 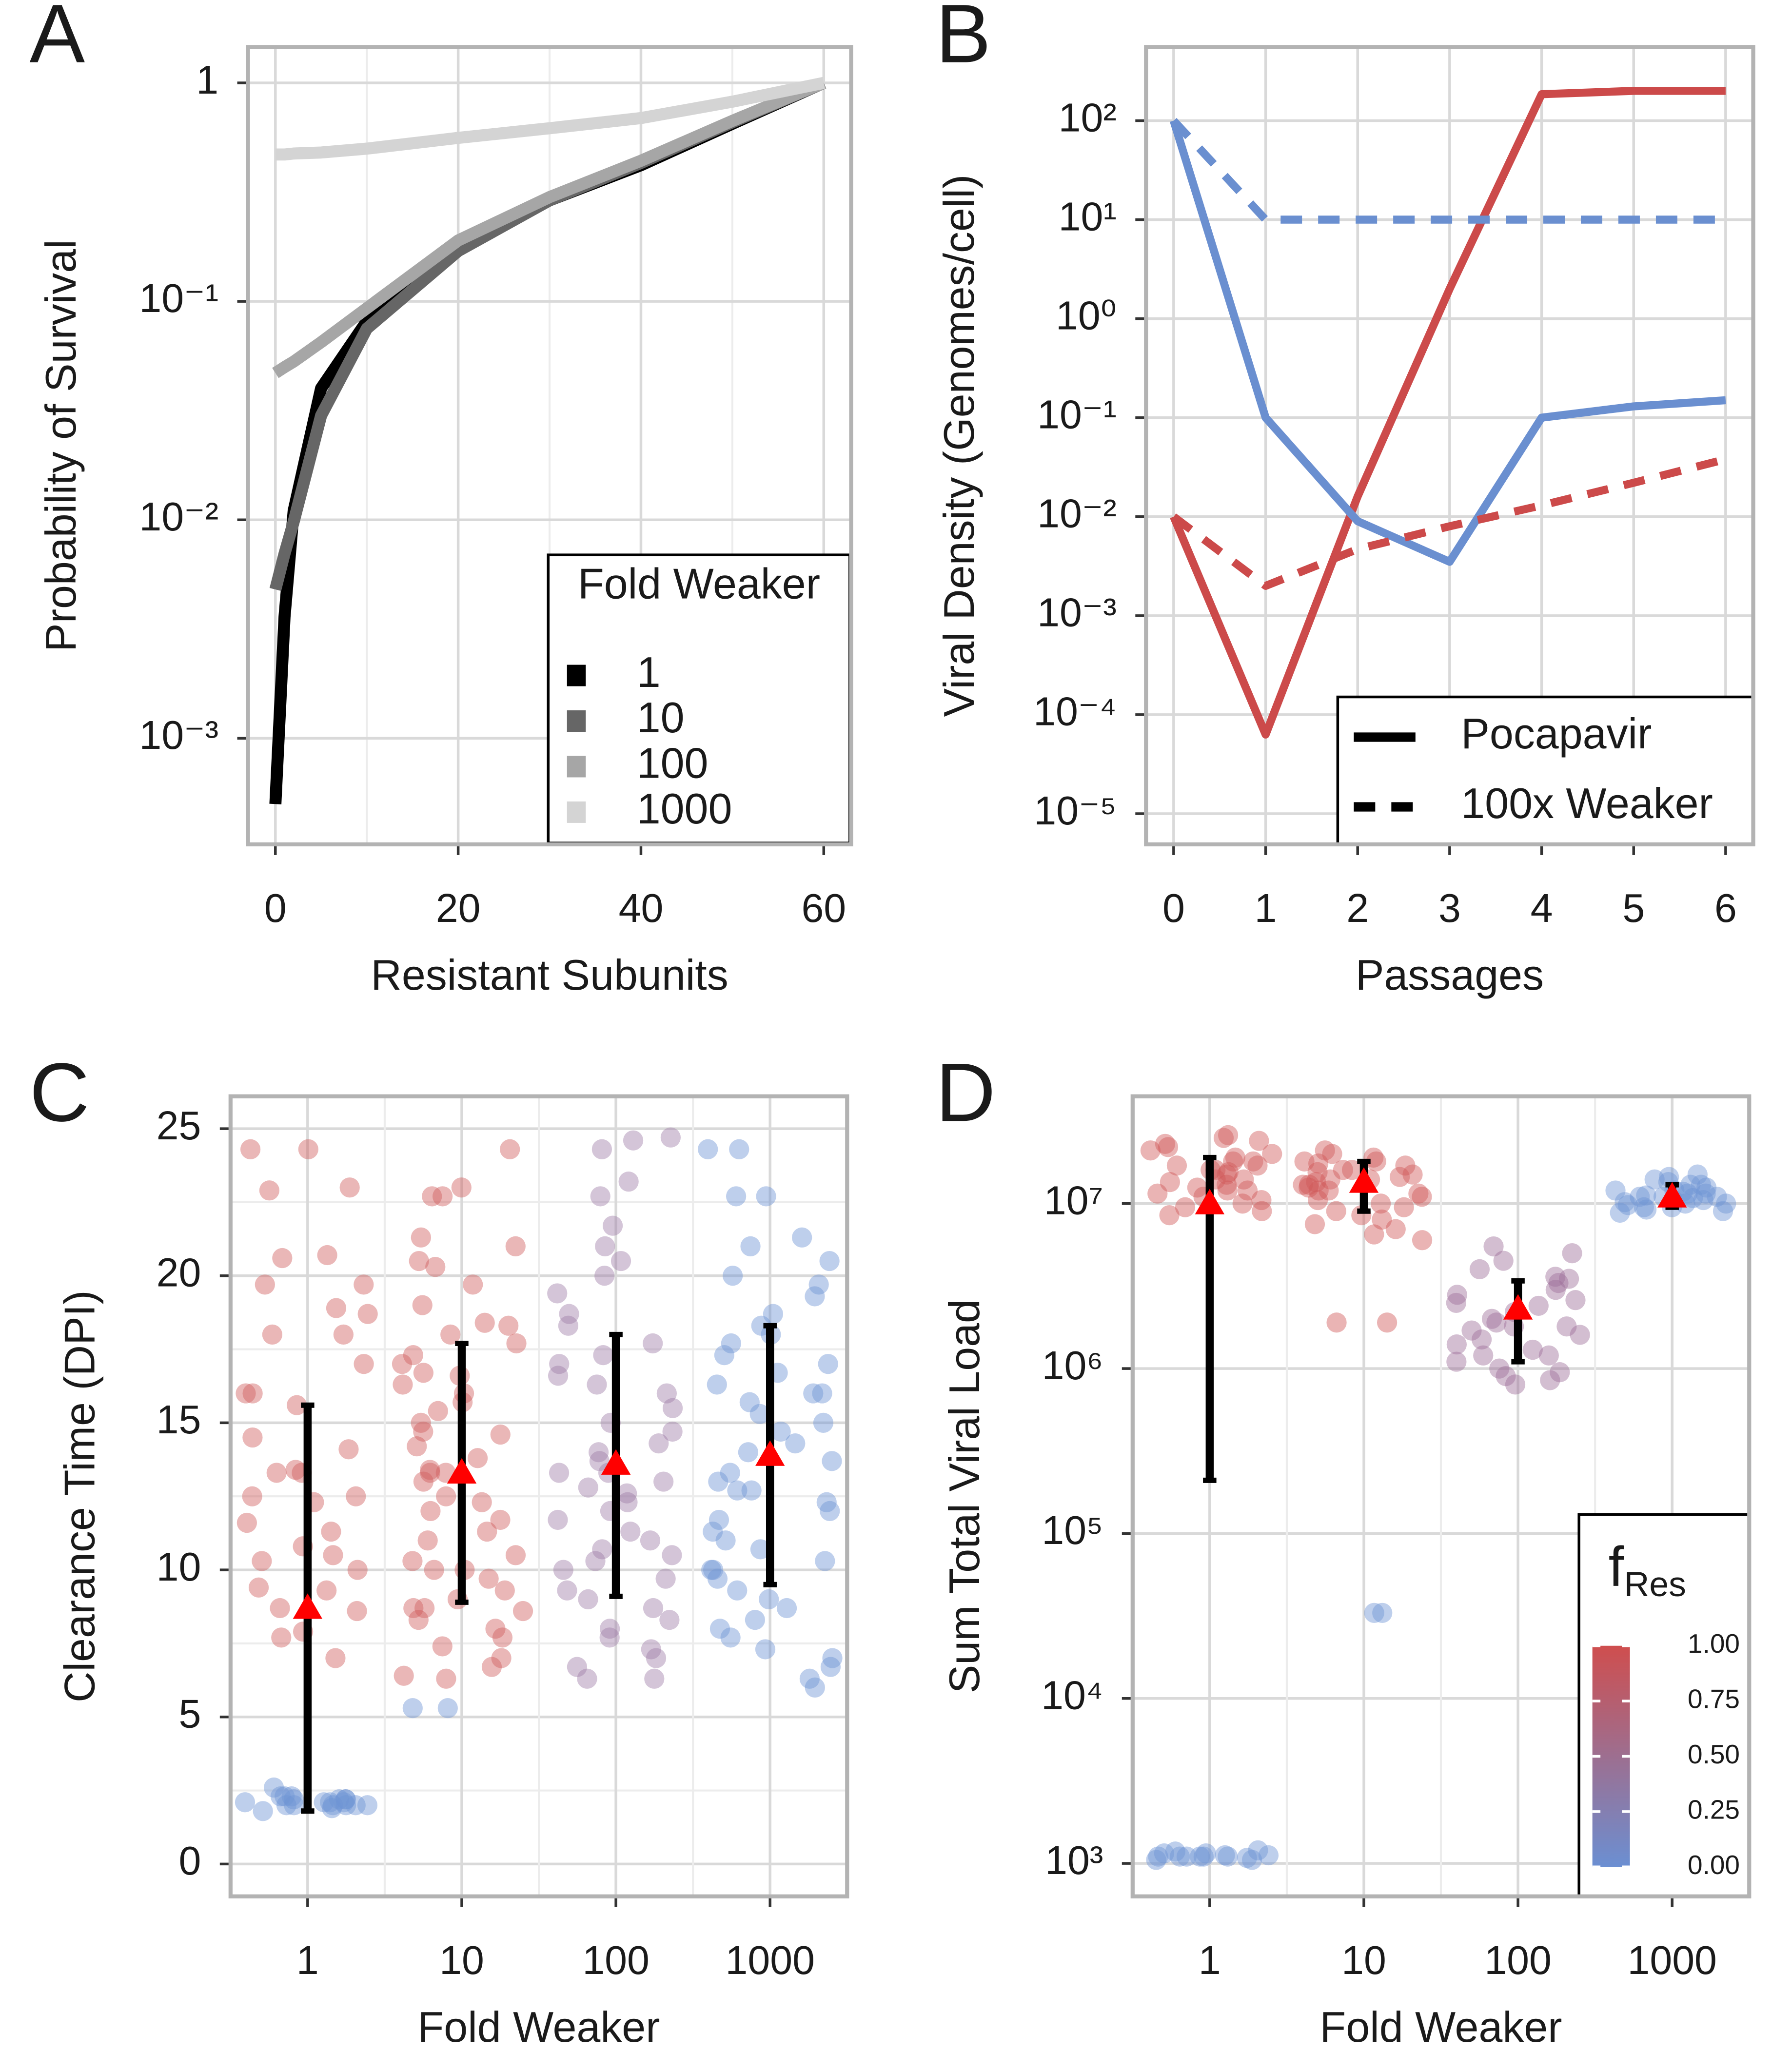 What do you see at coordinates (179, 1125) in the screenshot?
I see `y-tick-label: 25` at bounding box center [179, 1125].